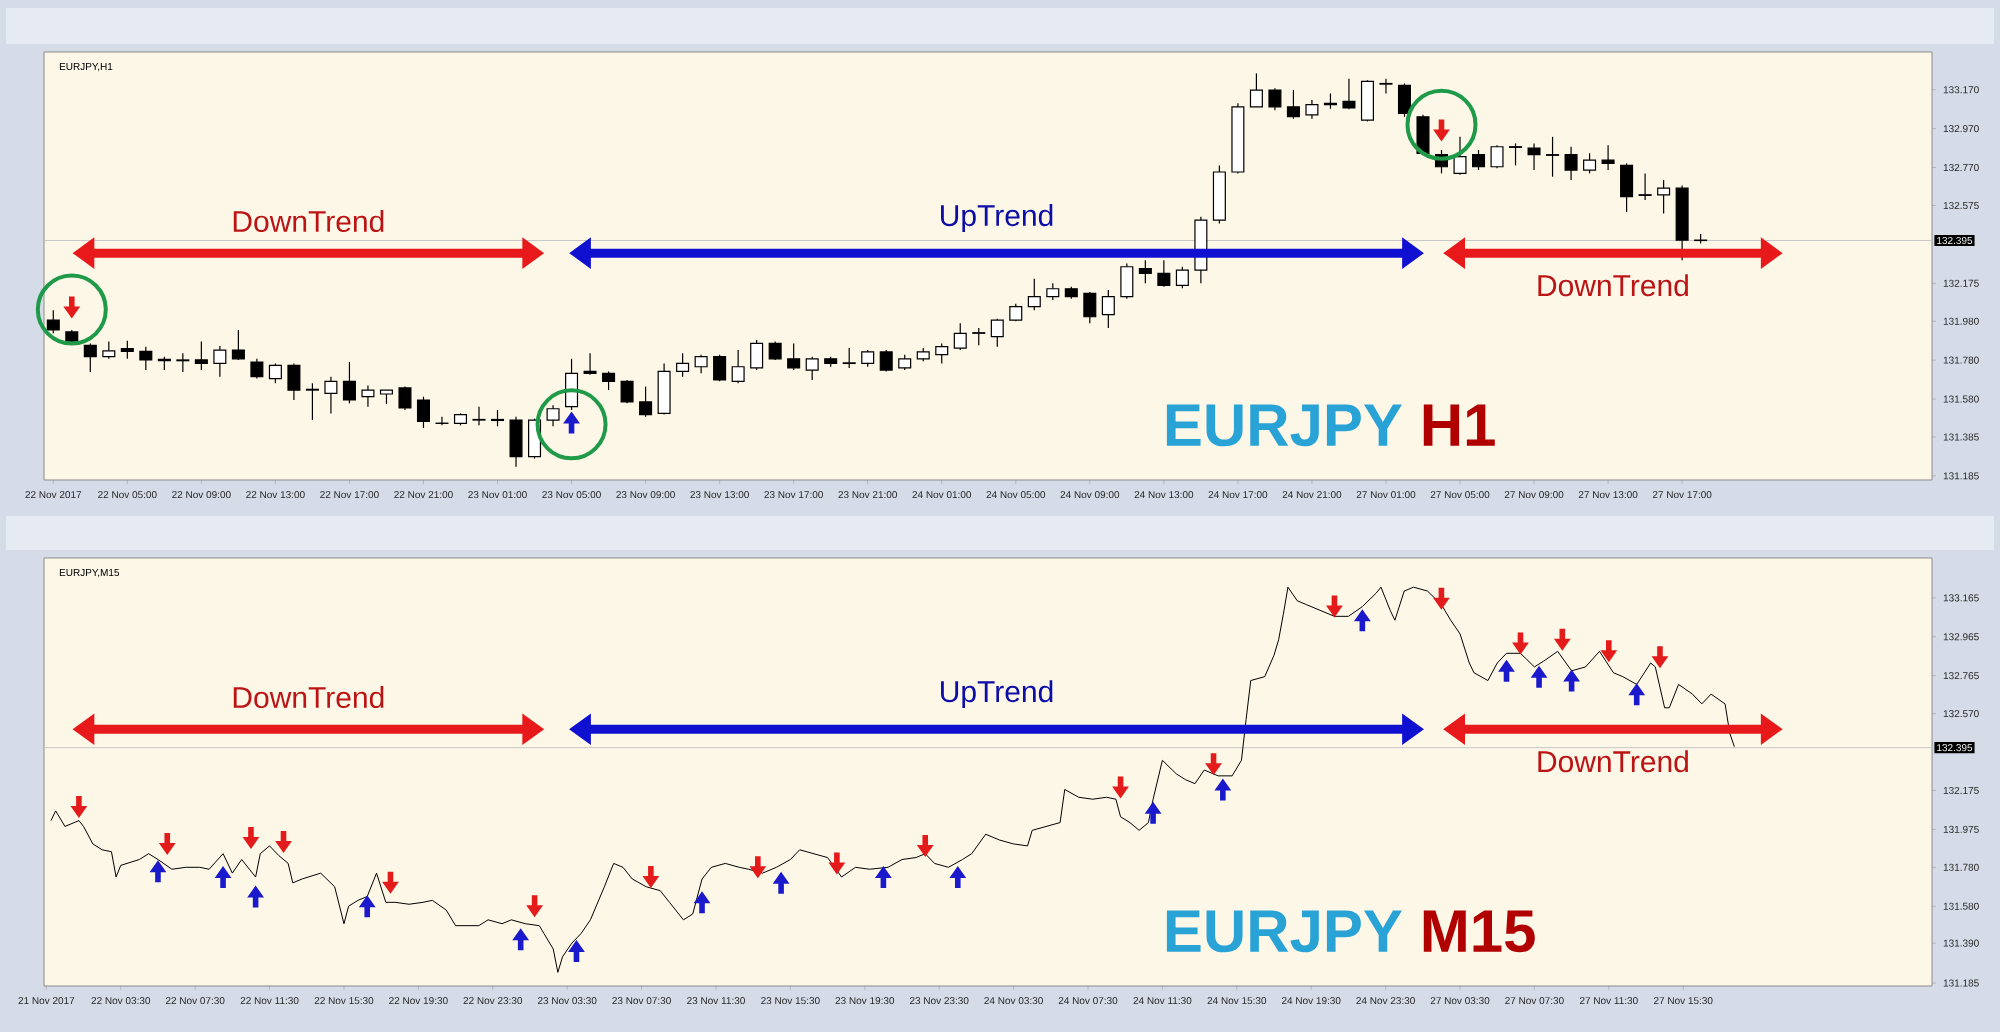 Image resolution: width=2000 pixels, height=1032 pixels. What do you see at coordinates (1459, 425) in the screenshot?
I see `annotation: H1` at bounding box center [1459, 425].